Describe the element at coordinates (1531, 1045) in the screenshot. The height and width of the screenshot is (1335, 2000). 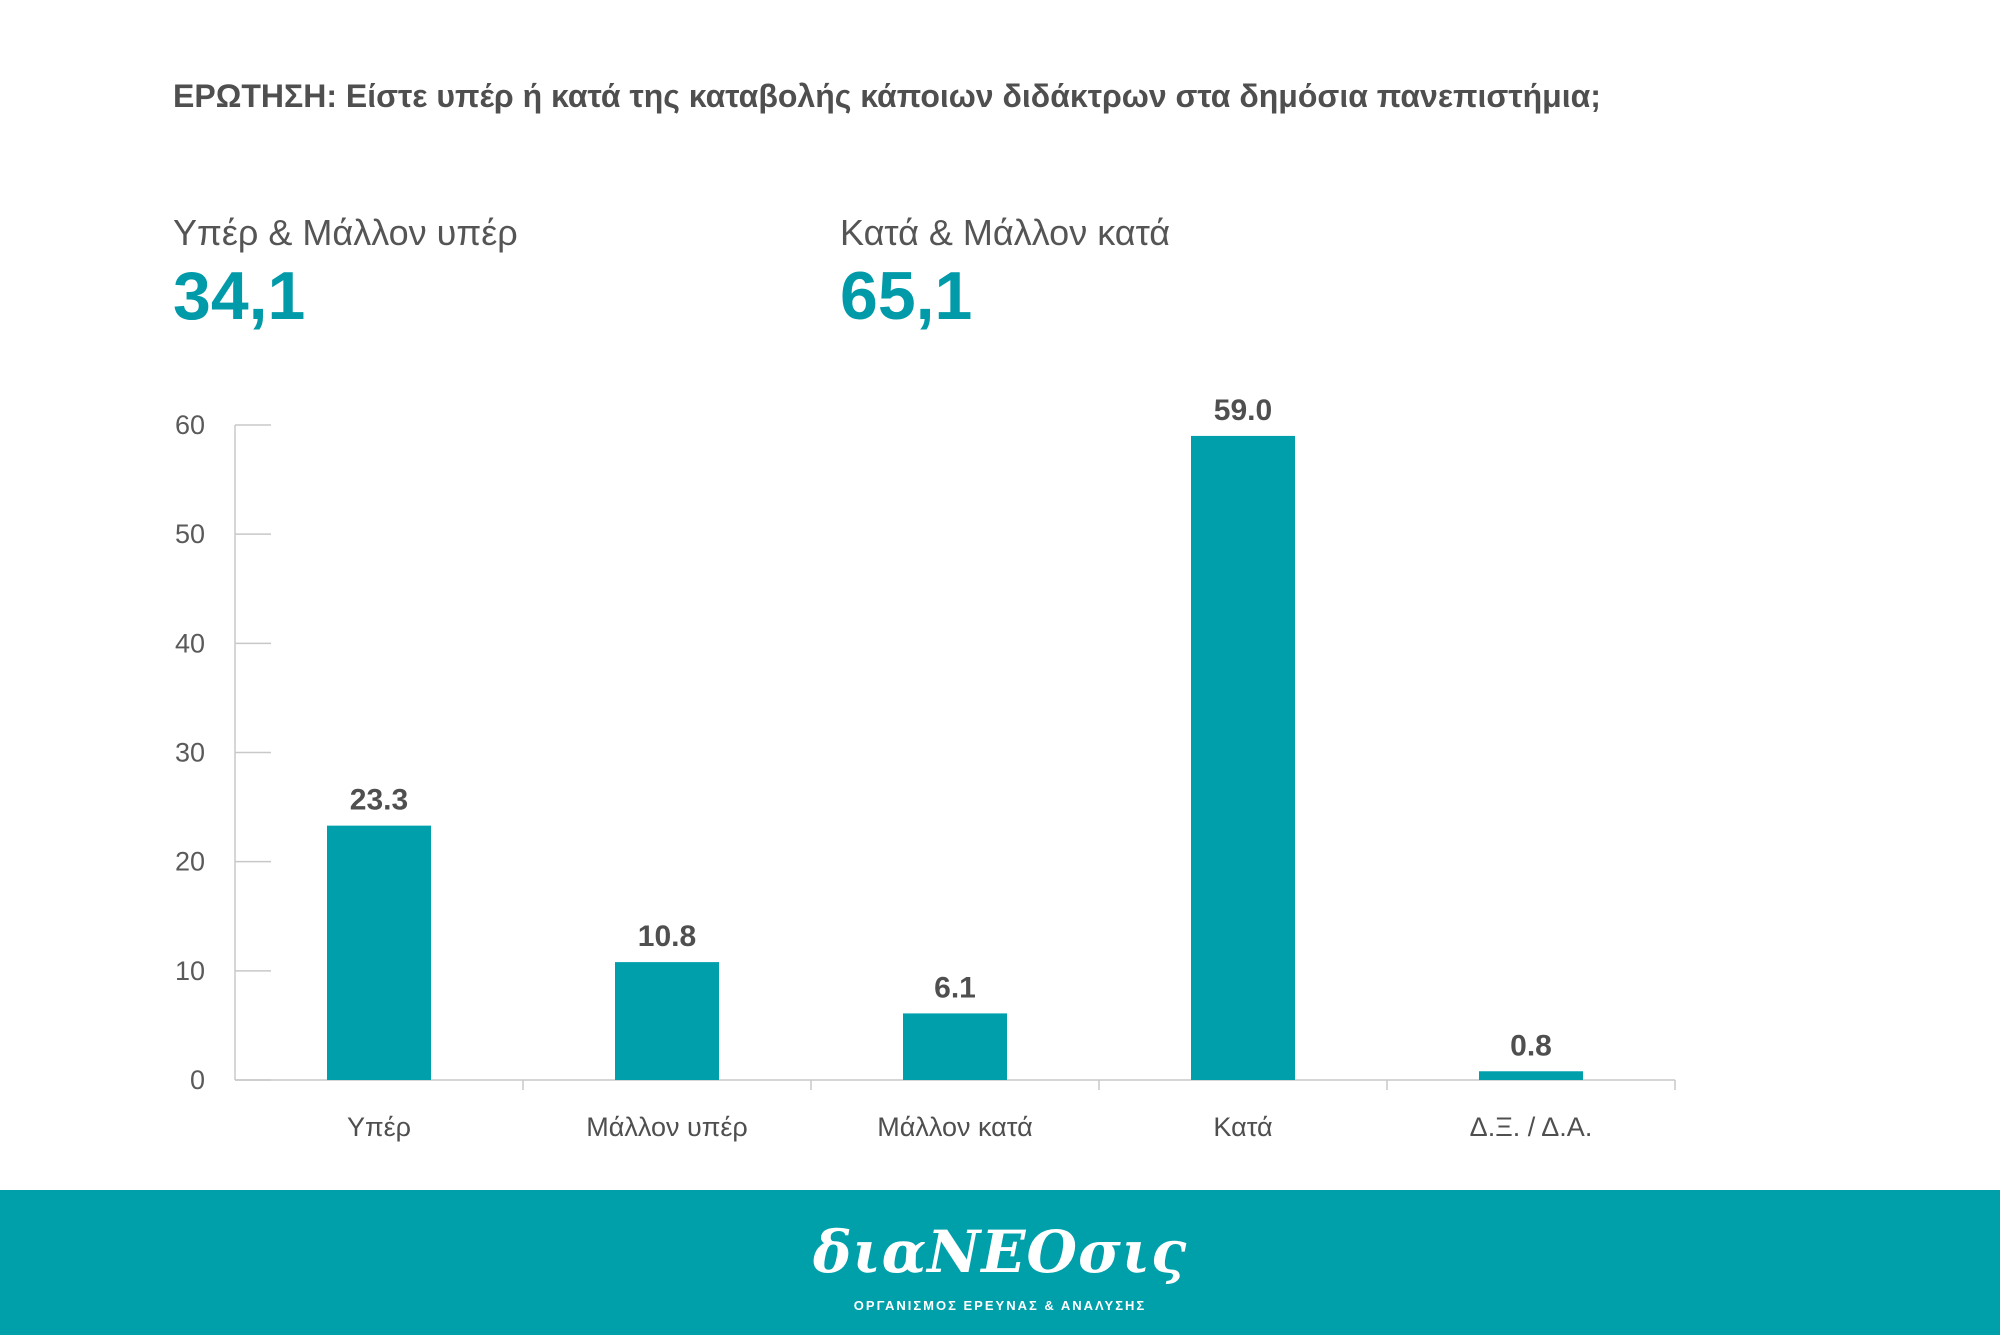
I see `bar-value-label: 0.8` at that location.